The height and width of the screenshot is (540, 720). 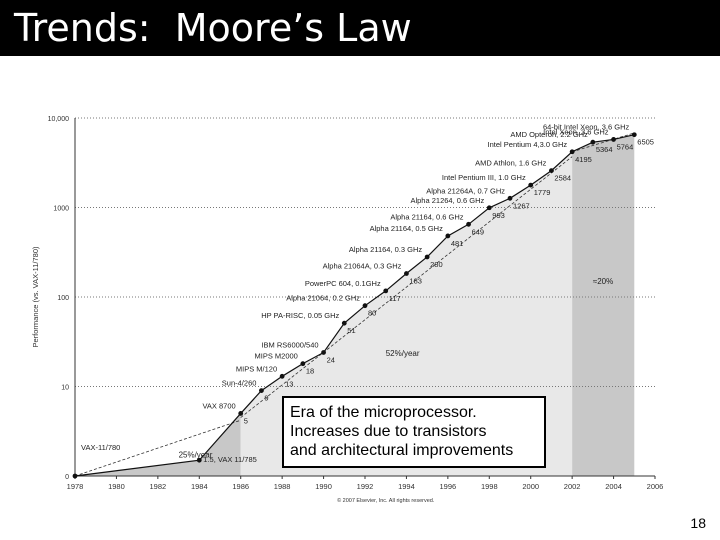 I want to click on point-label: Alpha 21064, 0.2 GHz, so click(x=323, y=298).